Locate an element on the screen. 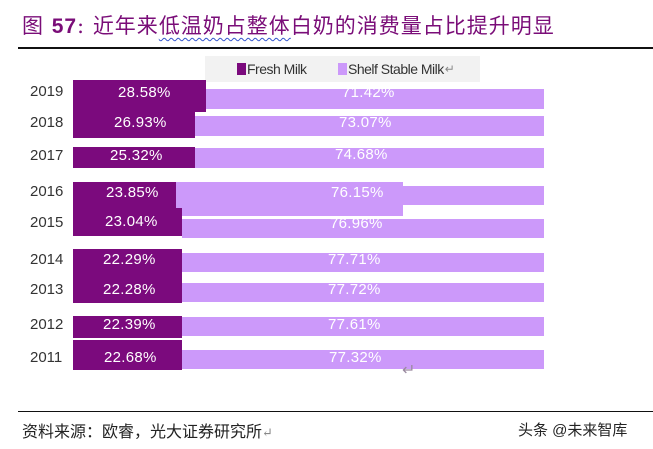 The width and height of the screenshot is (653, 449). bar-fresh-2016 is located at coordinates (124, 195).